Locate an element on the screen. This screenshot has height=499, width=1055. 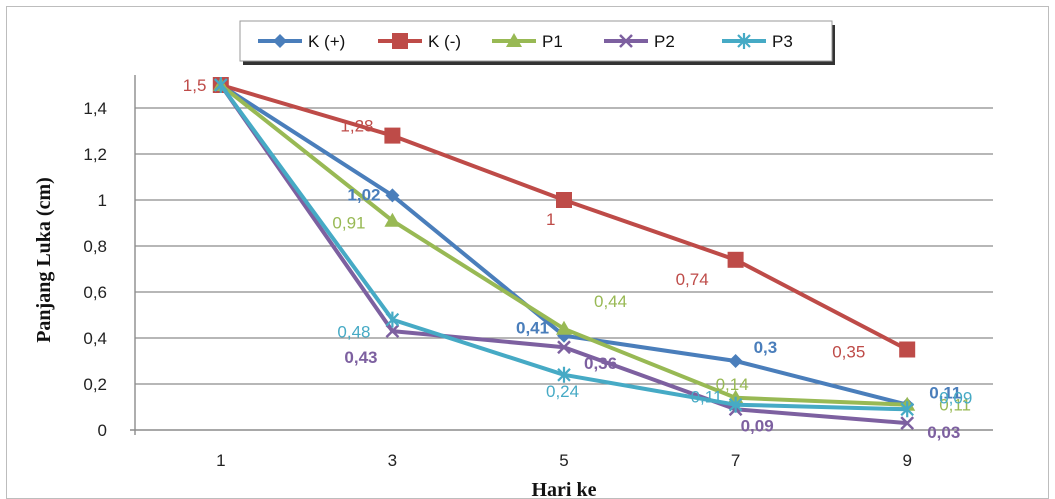
y-tick-label: 1,4 is located at coordinates (95, 108).